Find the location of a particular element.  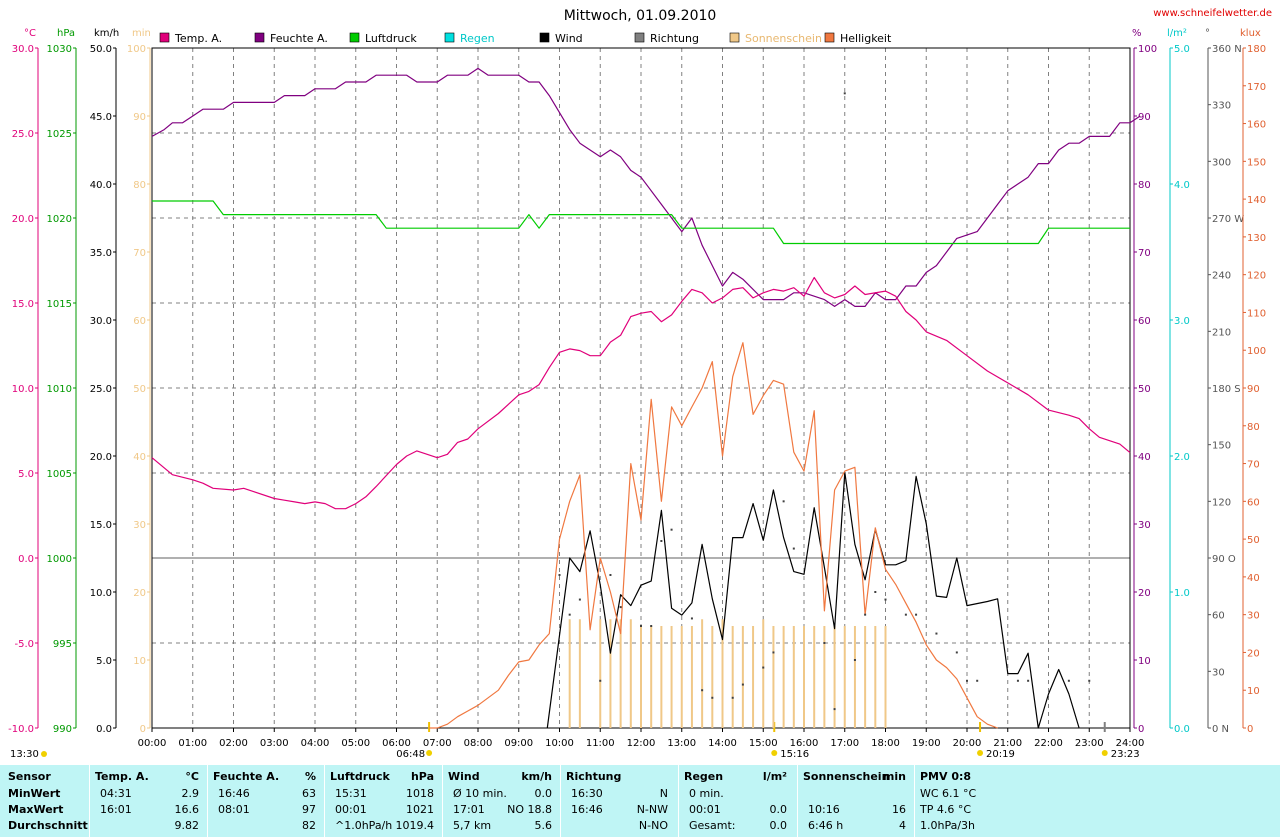

temp-tick-label: 30.0 is located at coordinates (23, 49).